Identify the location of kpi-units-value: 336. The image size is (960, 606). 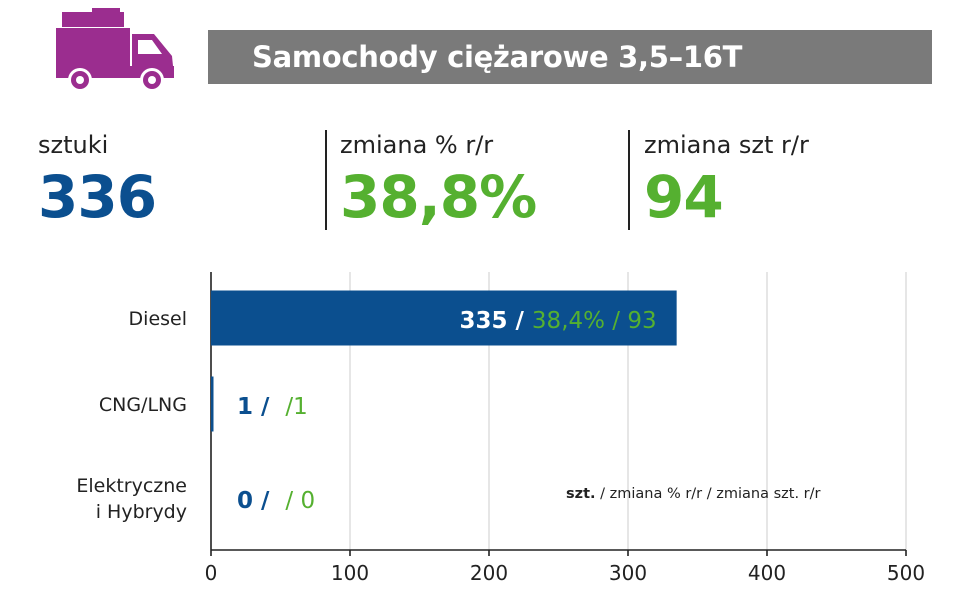
(97, 197).